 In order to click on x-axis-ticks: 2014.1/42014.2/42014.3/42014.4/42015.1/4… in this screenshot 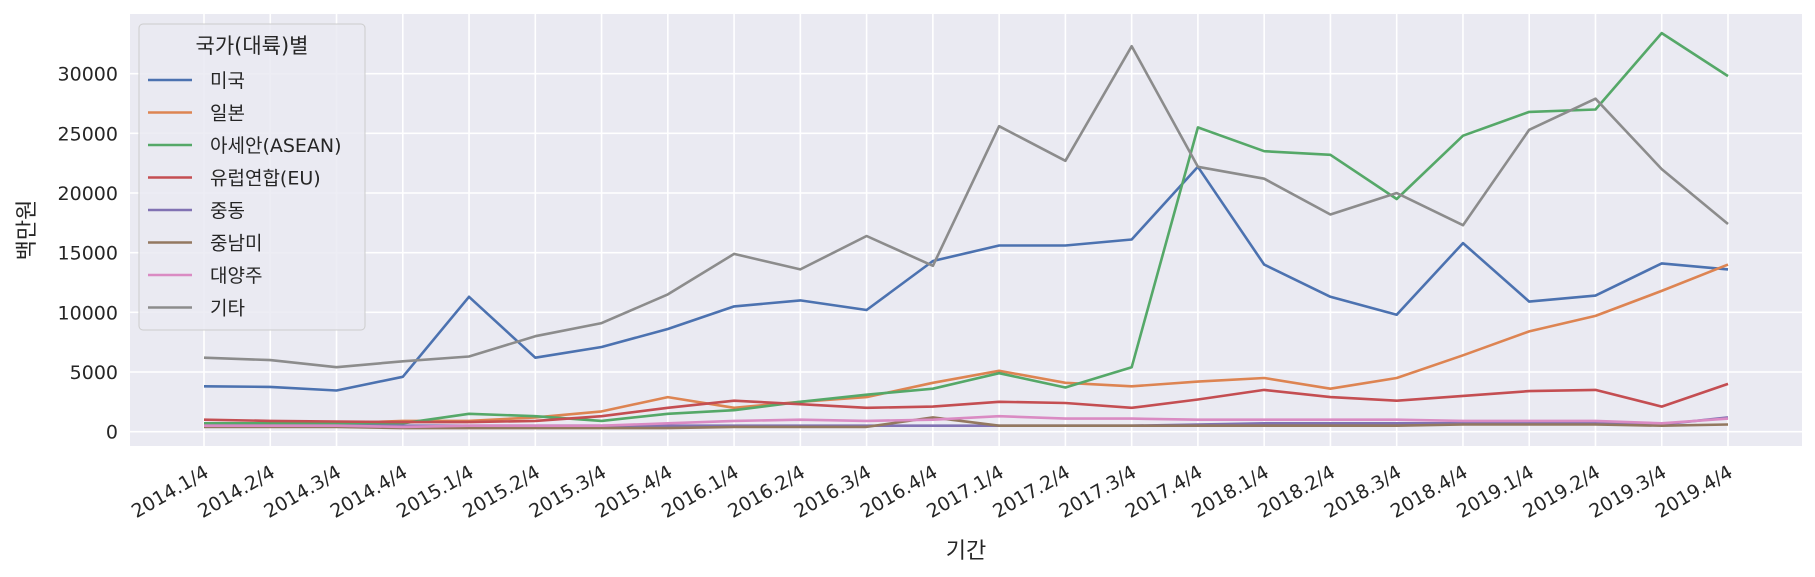, I will do `click(932, 492)`.